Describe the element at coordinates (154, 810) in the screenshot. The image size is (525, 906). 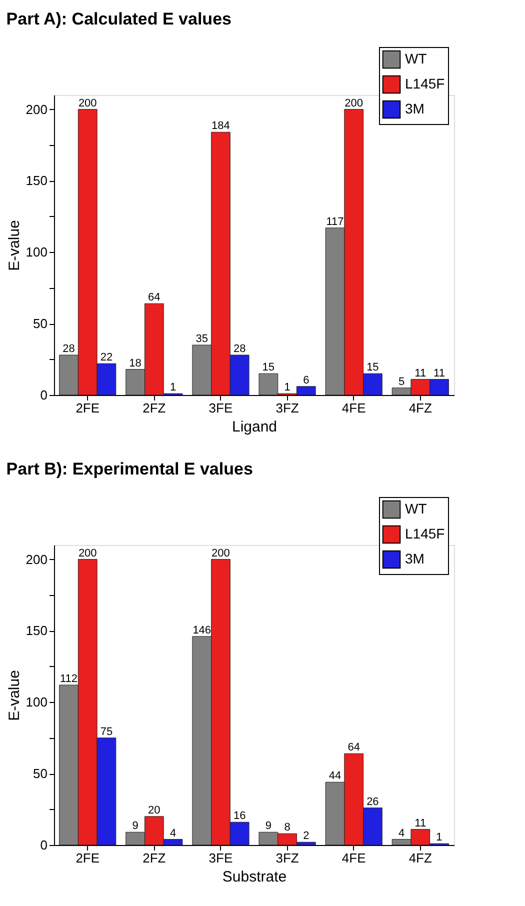
I see `data-label: 20` at that location.